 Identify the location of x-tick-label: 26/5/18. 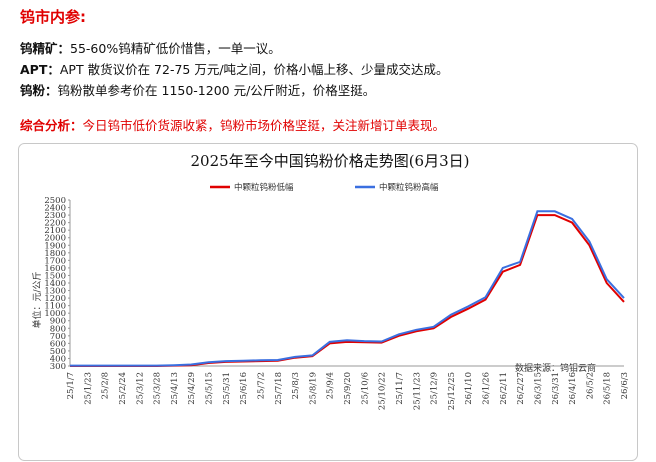
(608, 388).